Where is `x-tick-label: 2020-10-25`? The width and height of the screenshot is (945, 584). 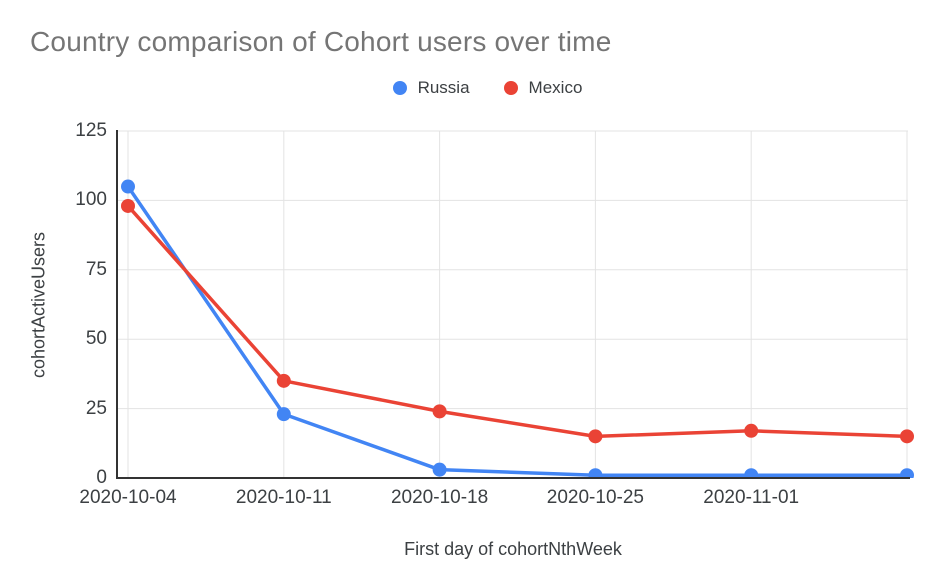
x-tick-label: 2020-10-25 is located at coordinates (595, 497).